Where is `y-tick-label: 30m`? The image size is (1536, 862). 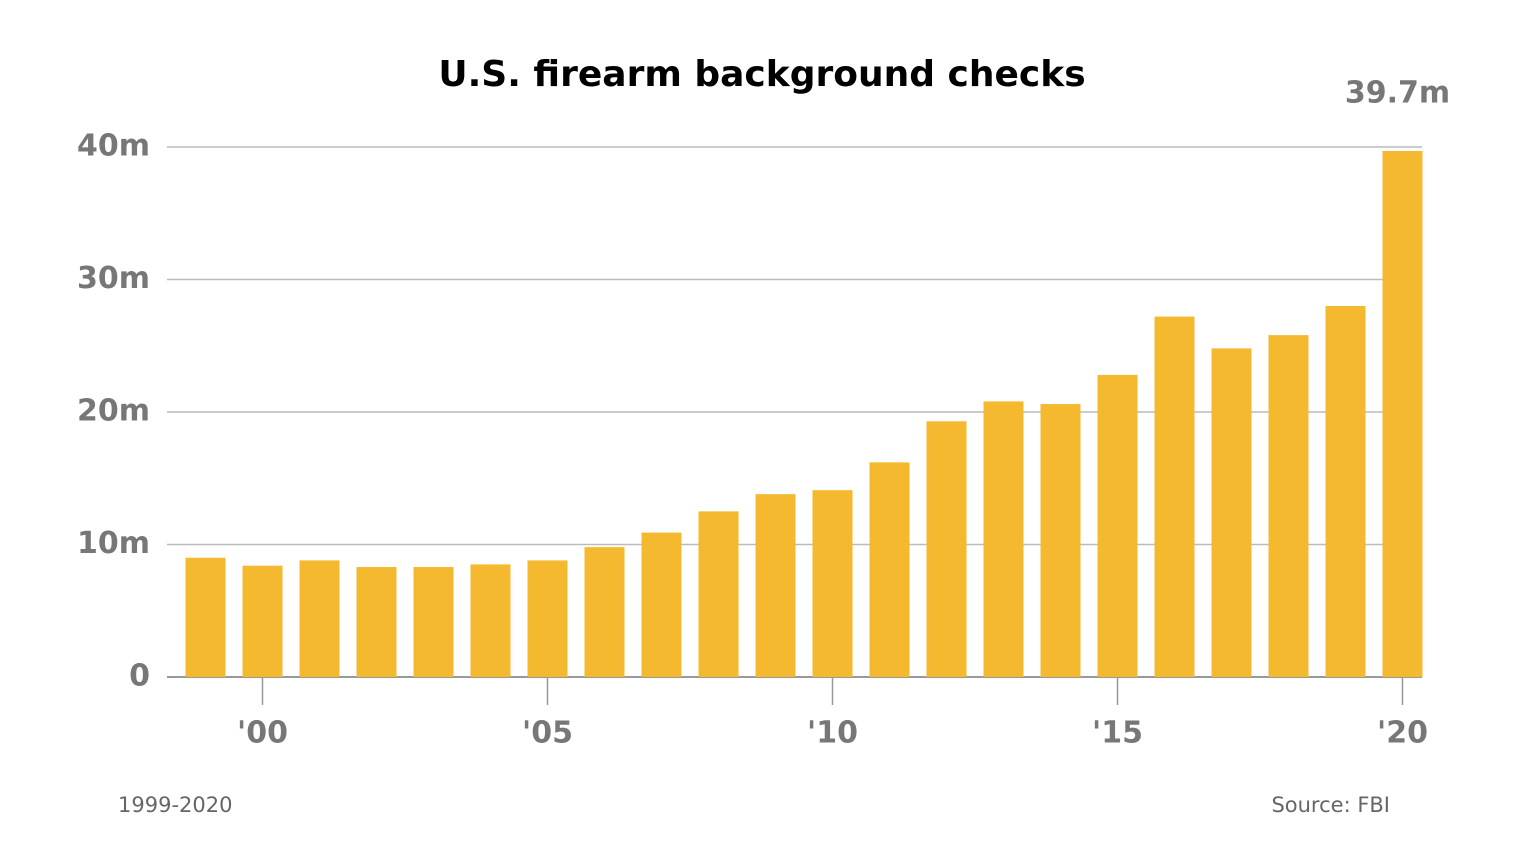 y-tick-label: 30m is located at coordinates (113, 278).